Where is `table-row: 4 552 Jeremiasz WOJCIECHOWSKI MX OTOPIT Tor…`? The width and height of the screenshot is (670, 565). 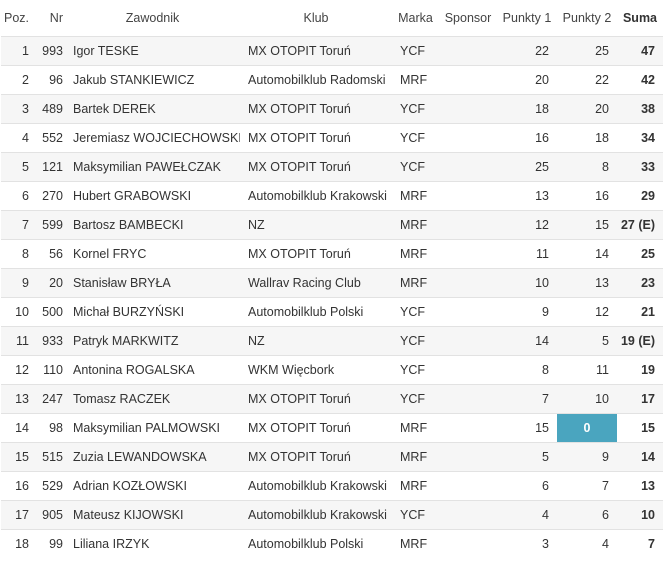
table-row: 4 552 Jeremiasz WOJCIECHOWSKI MX OTOPIT Tor… is located at coordinates (332, 138).